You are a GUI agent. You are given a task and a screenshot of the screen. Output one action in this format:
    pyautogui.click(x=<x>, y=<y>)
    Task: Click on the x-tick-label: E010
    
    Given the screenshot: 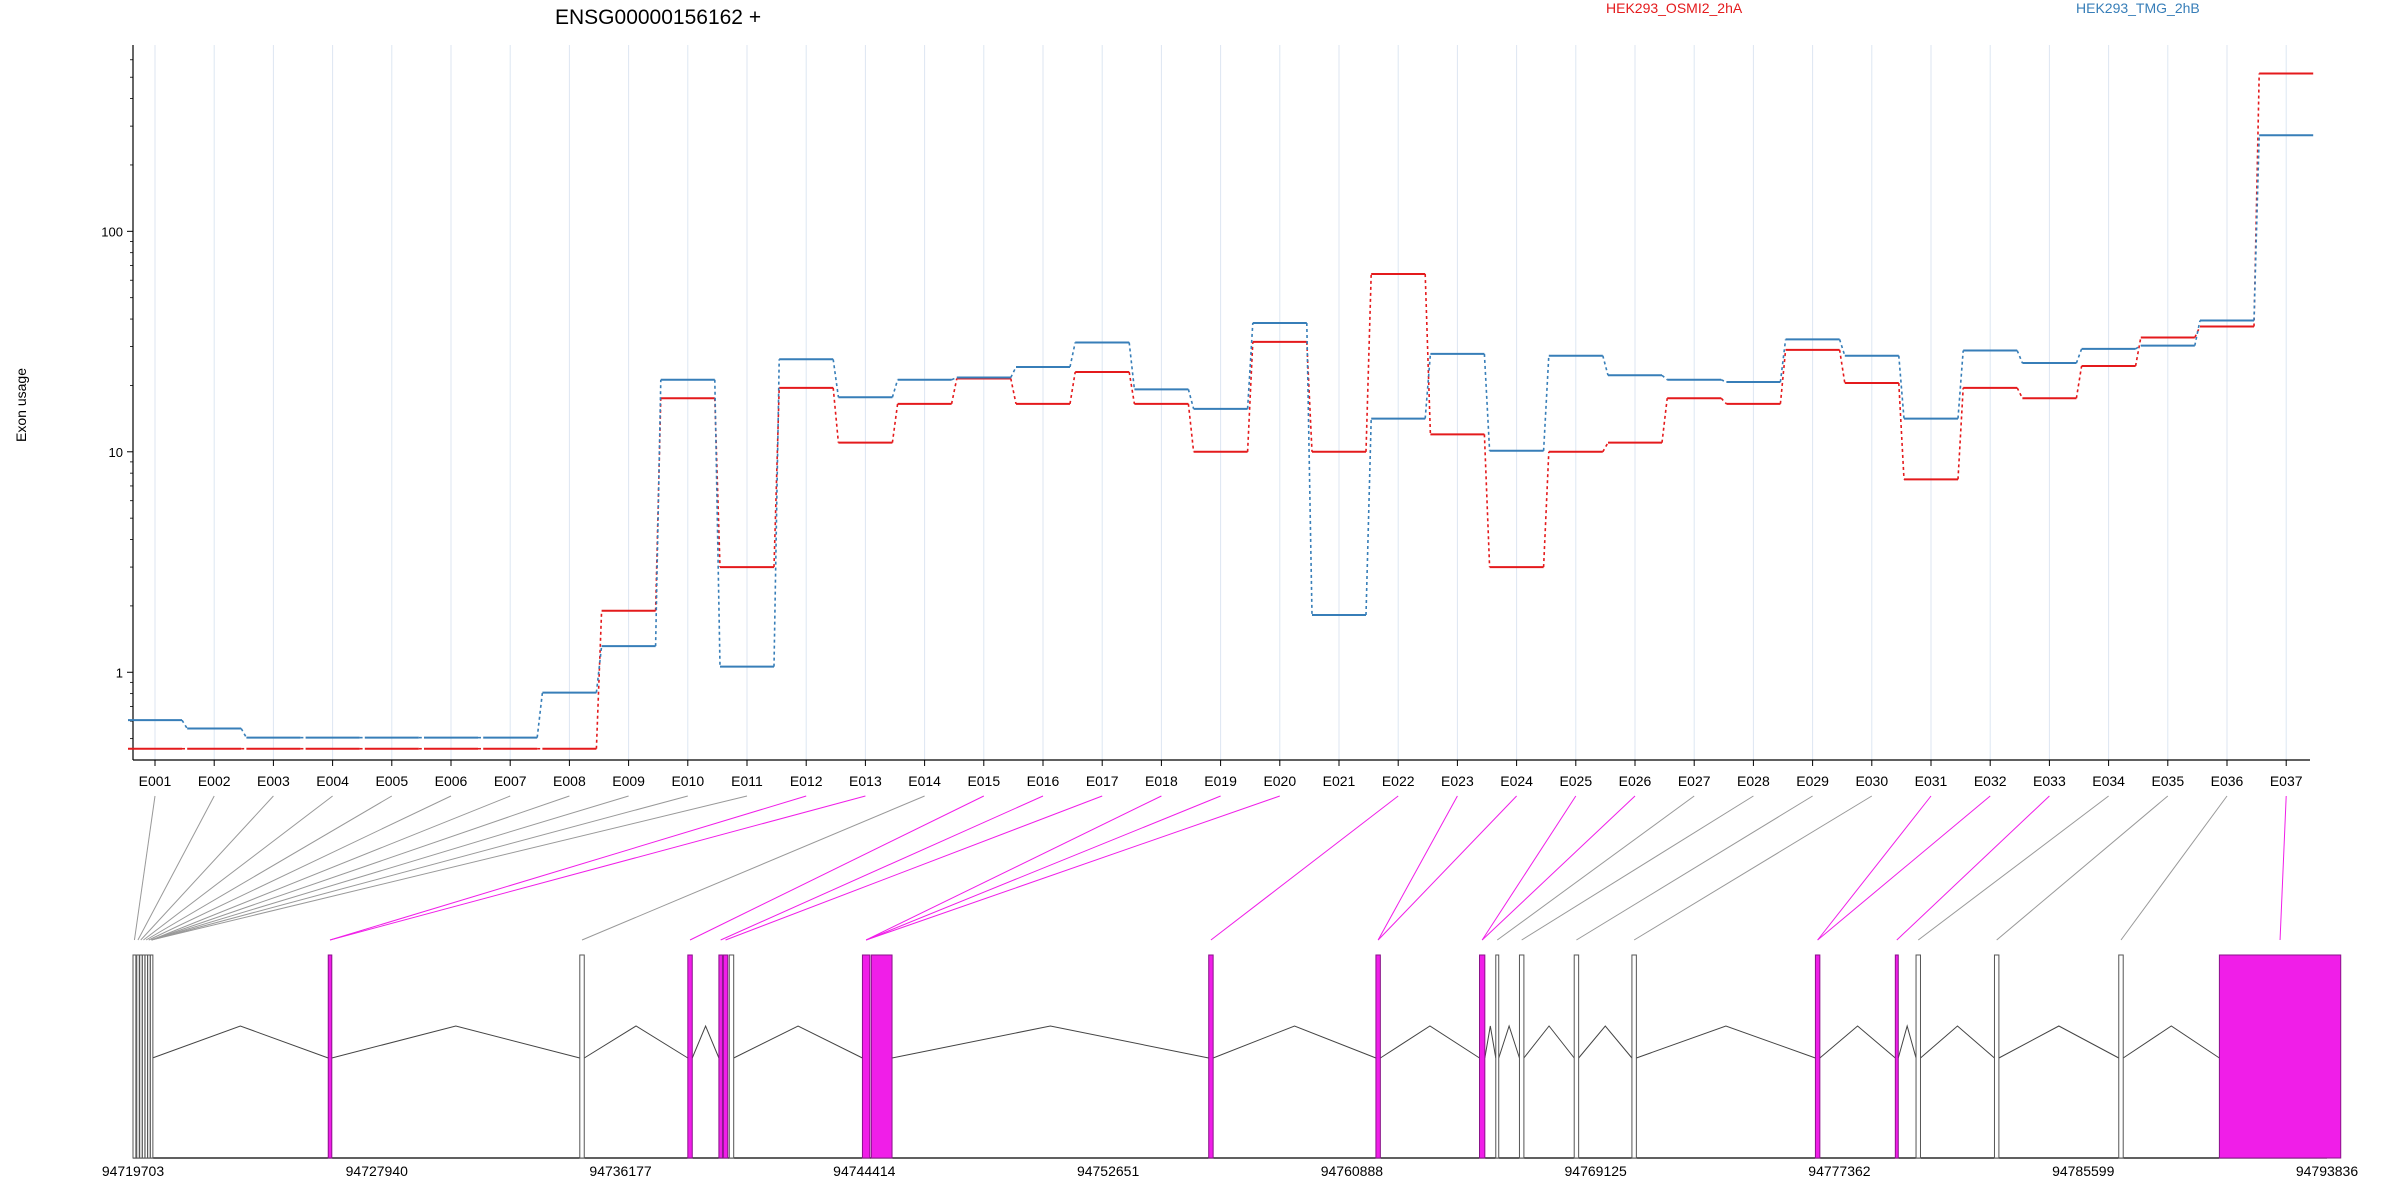 What is the action you would take?
    pyautogui.click(x=687, y=781)
    